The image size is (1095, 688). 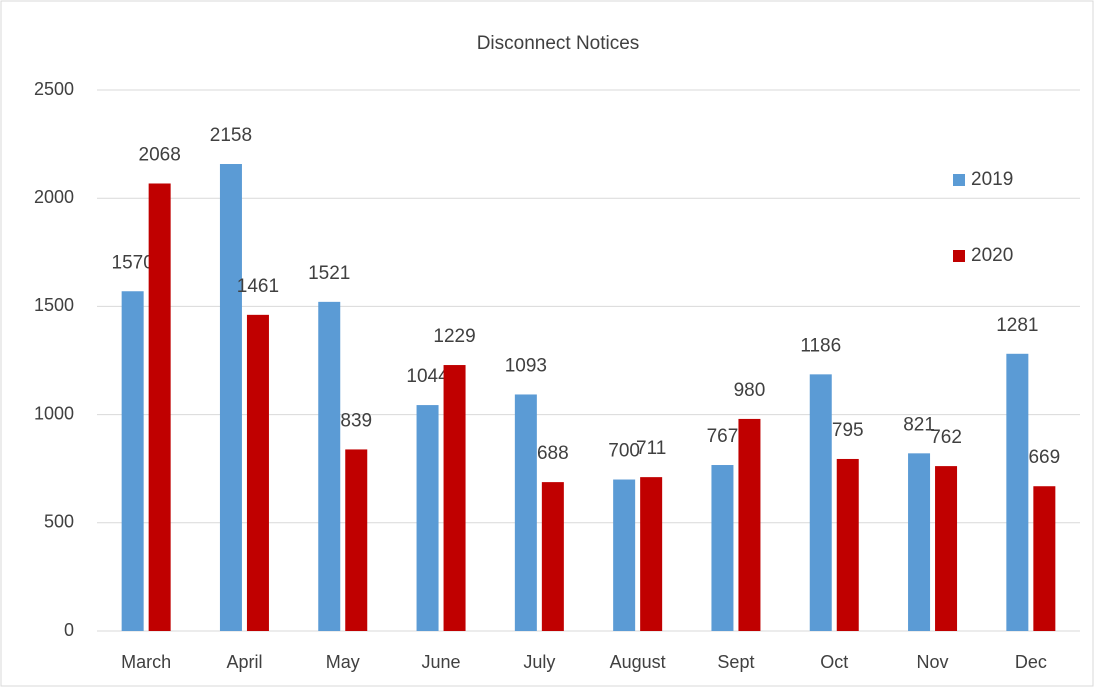 What do you see at coordinates (356, 420) in the screenshot?
I see `data-label: 839` at bounding box center [356, 420].